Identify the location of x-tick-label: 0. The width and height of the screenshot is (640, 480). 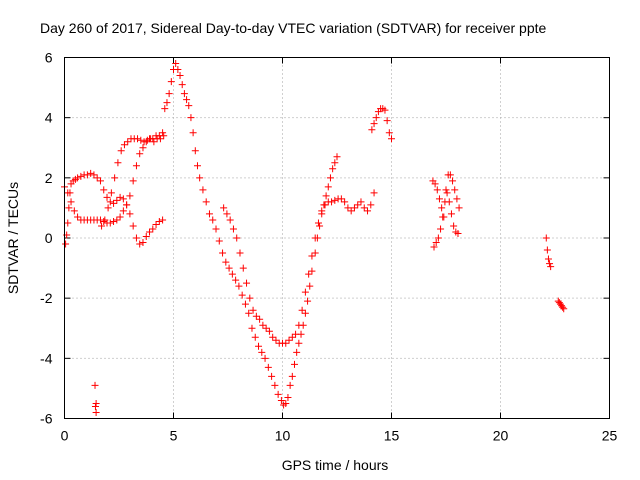
(65, 436).